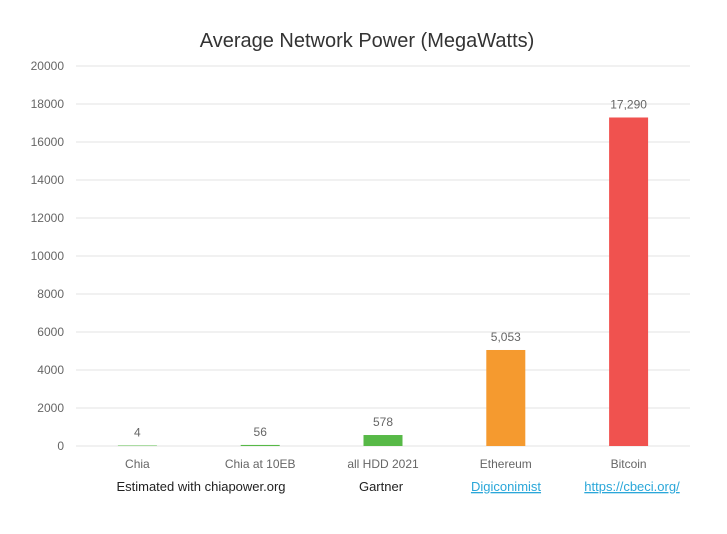 The width and height of the screenshot is (727, 534). Describe the element at coordinates (50, 370) in the screenshot. I see `y-tick-label: 4000` at that location.